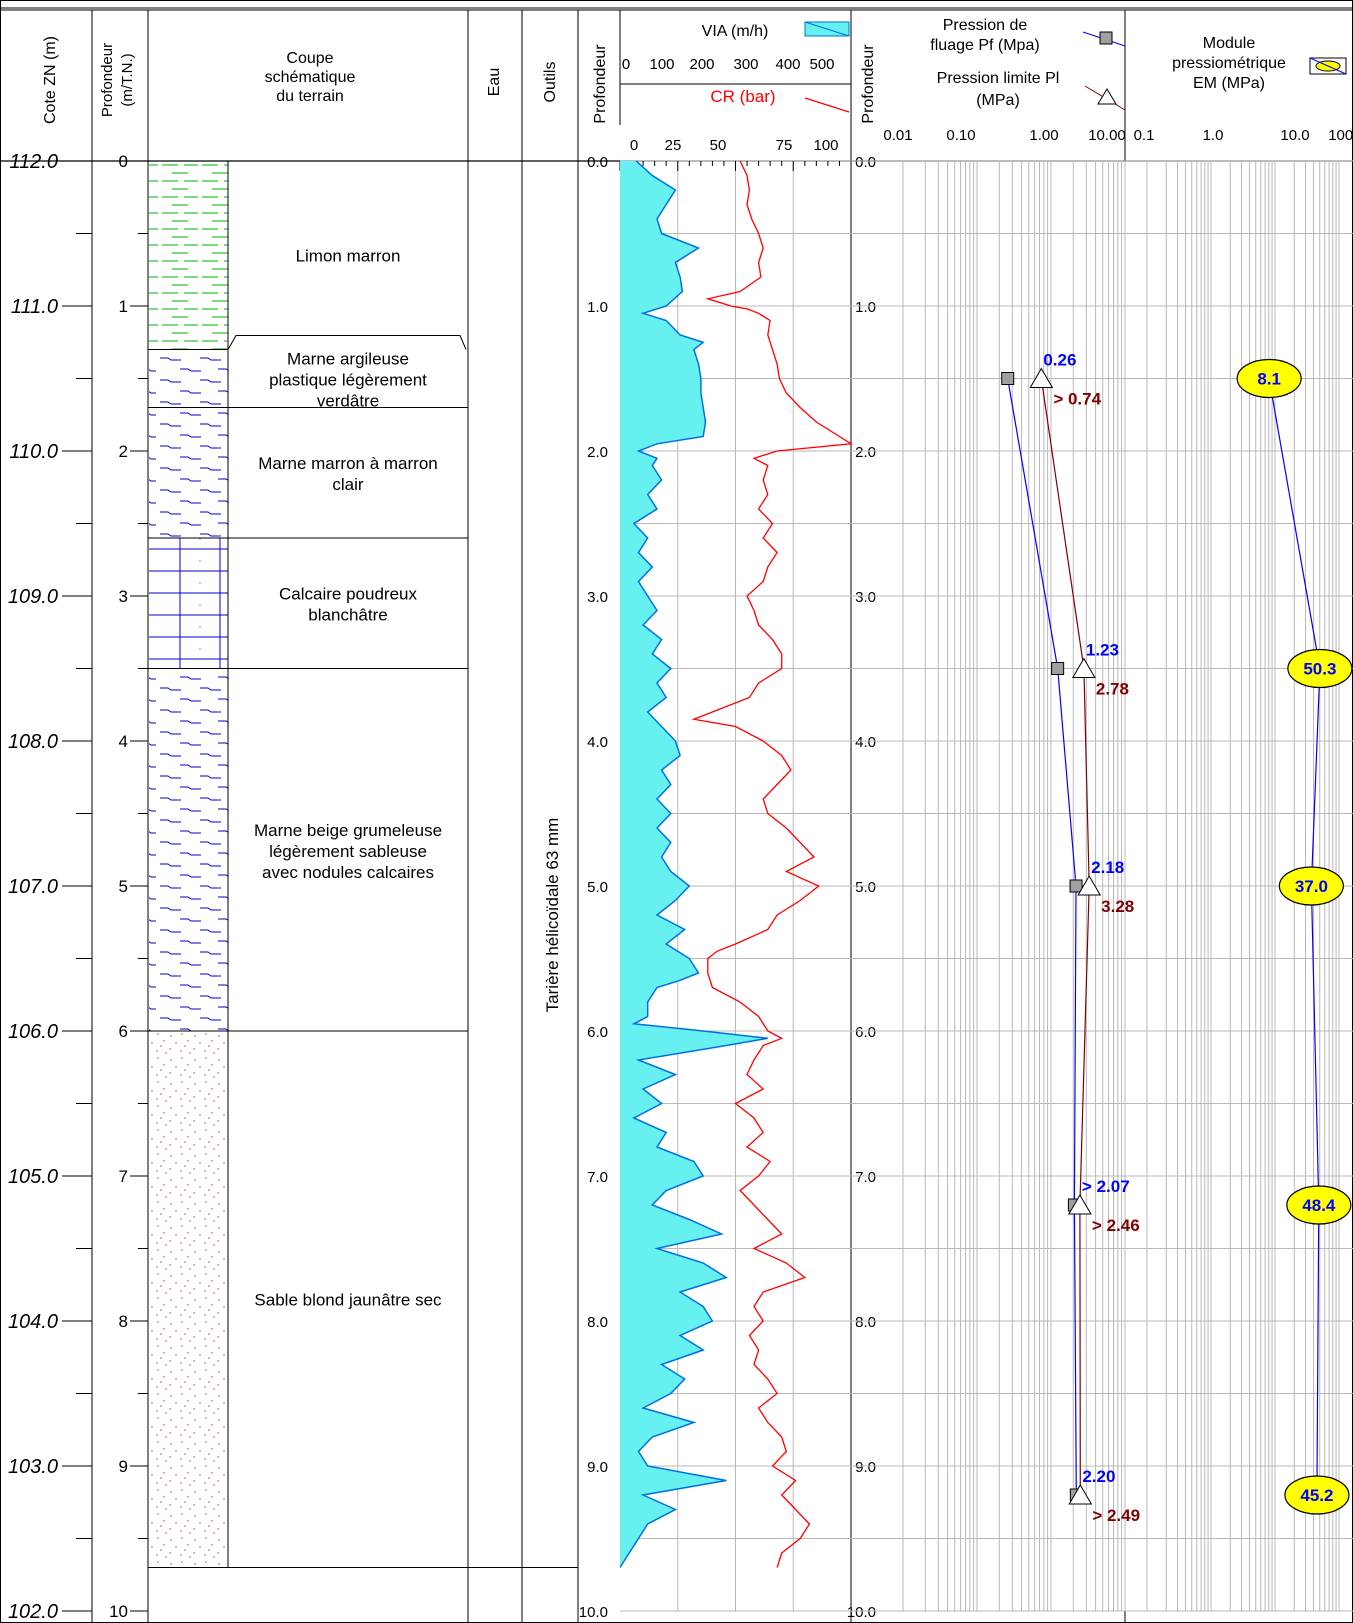 The image size is (1353, 1623). I want to click on em-tick-label: 1.0, so click(1213, 135).